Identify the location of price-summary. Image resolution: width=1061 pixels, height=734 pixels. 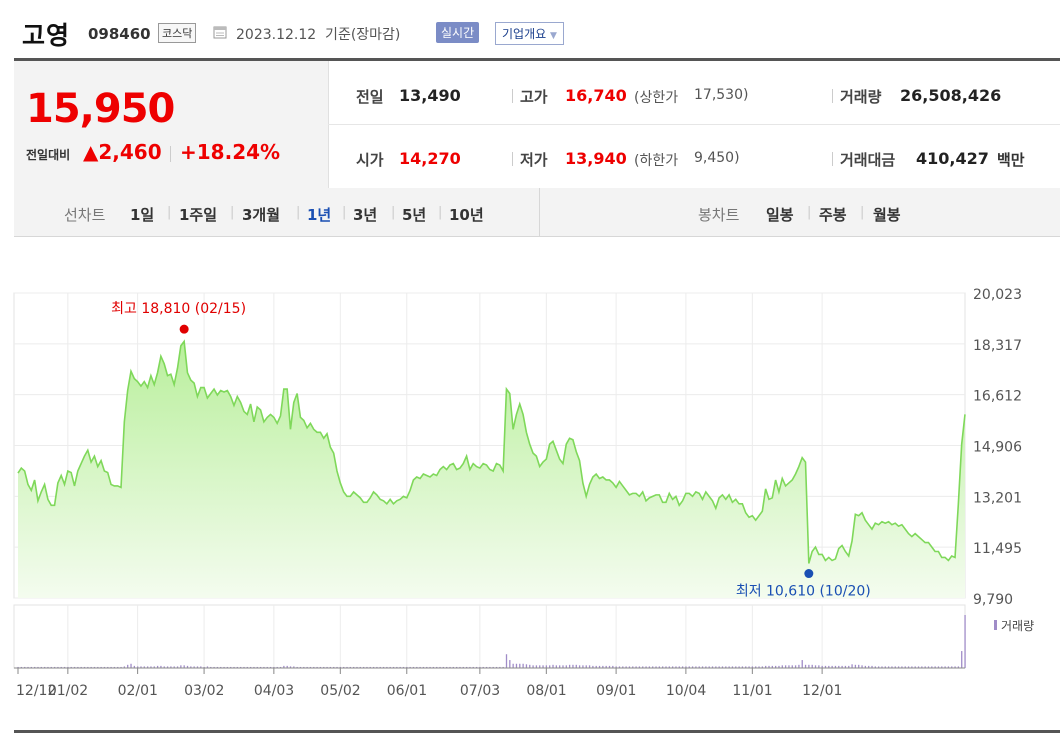
(171, 124).